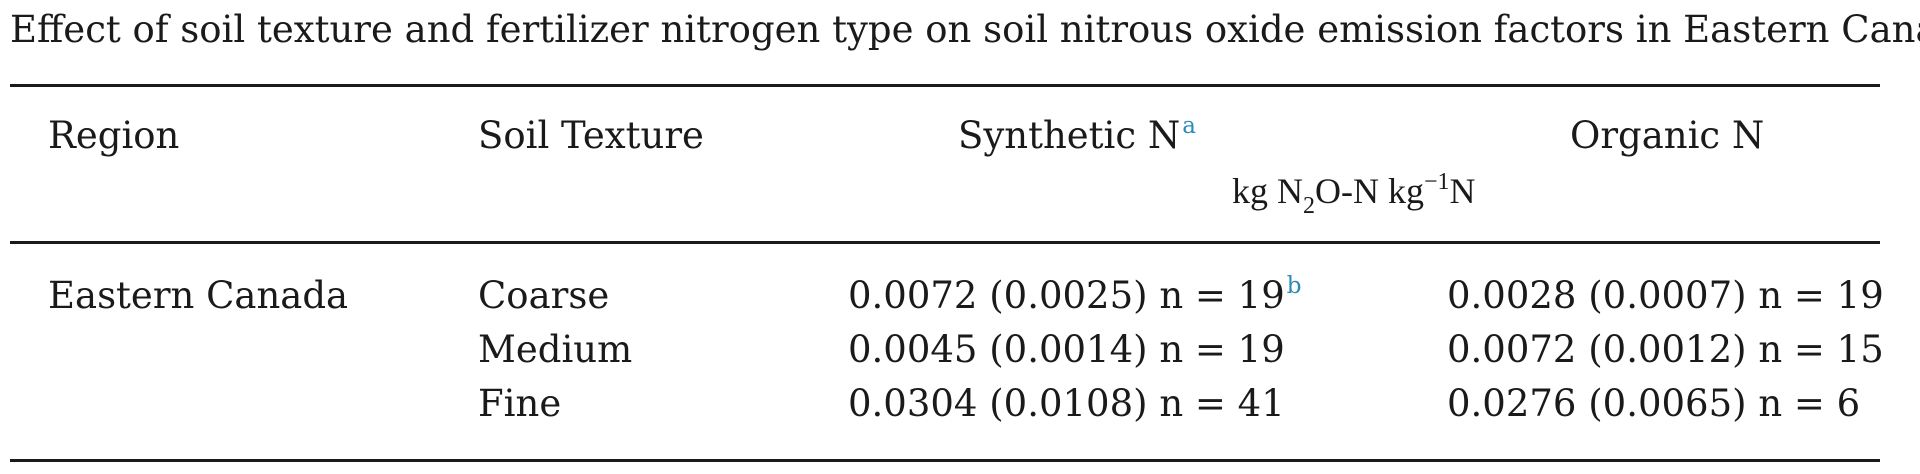 This screenshot has height=474, width=1920. Describe the element at coordinates (114, 135) in the screenshot. I see `header-region: Region` at that location.